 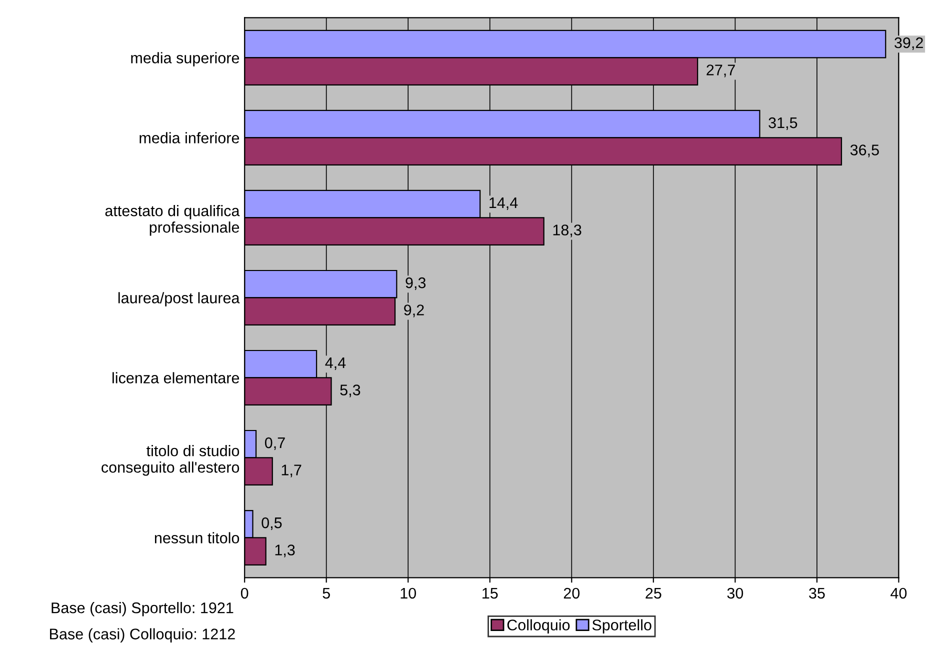 I want to click on data-label: 36,5, so click(x=864, y=151).